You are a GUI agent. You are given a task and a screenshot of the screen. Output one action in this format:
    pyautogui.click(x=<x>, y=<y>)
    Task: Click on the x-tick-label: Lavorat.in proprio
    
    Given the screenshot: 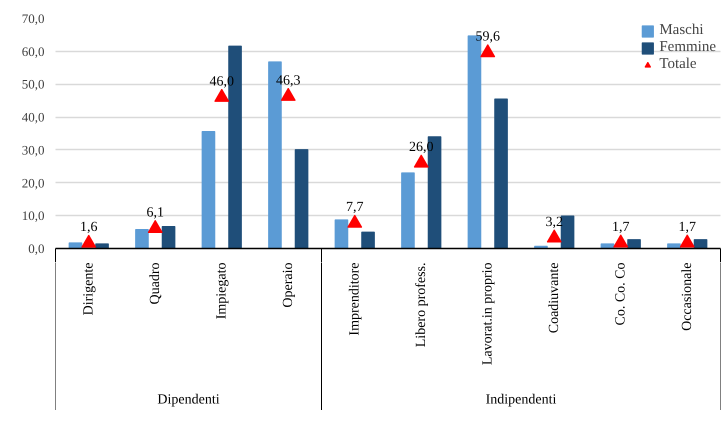 What is the action you would take?
    pyautogui.click(x=488, y=314)
    